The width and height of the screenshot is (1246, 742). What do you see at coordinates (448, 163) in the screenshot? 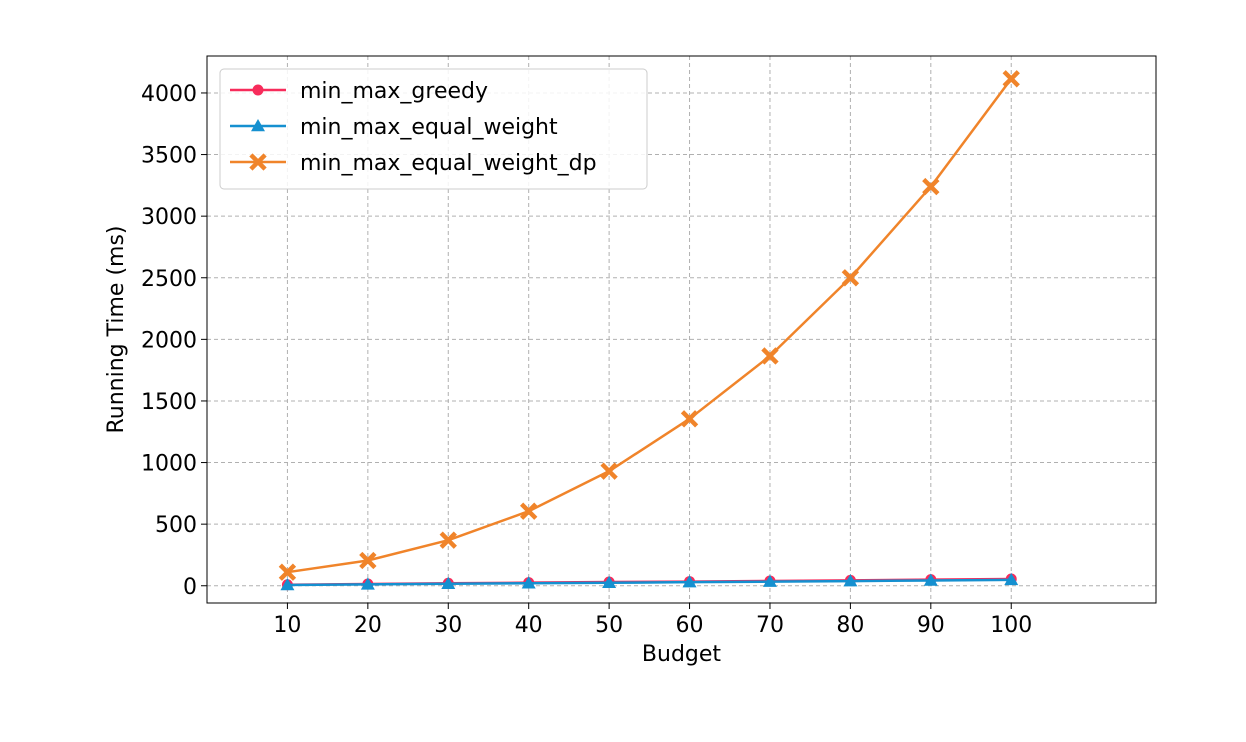
I see `legend-label: min_max_equal_weight_dp` at bounding box center [448, 163].